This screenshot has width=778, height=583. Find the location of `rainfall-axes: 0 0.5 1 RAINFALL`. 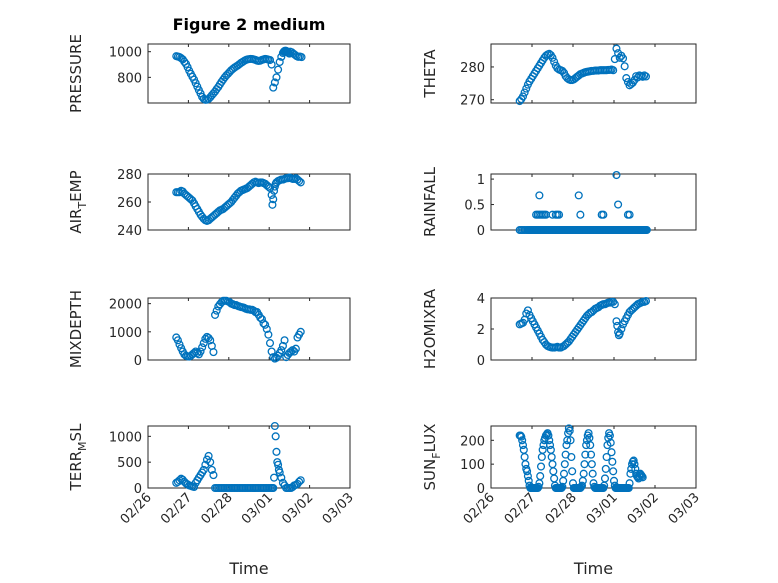

rainfall-axes: 0 0.5 1 RAINFALL is located at coordinates (559, 202).